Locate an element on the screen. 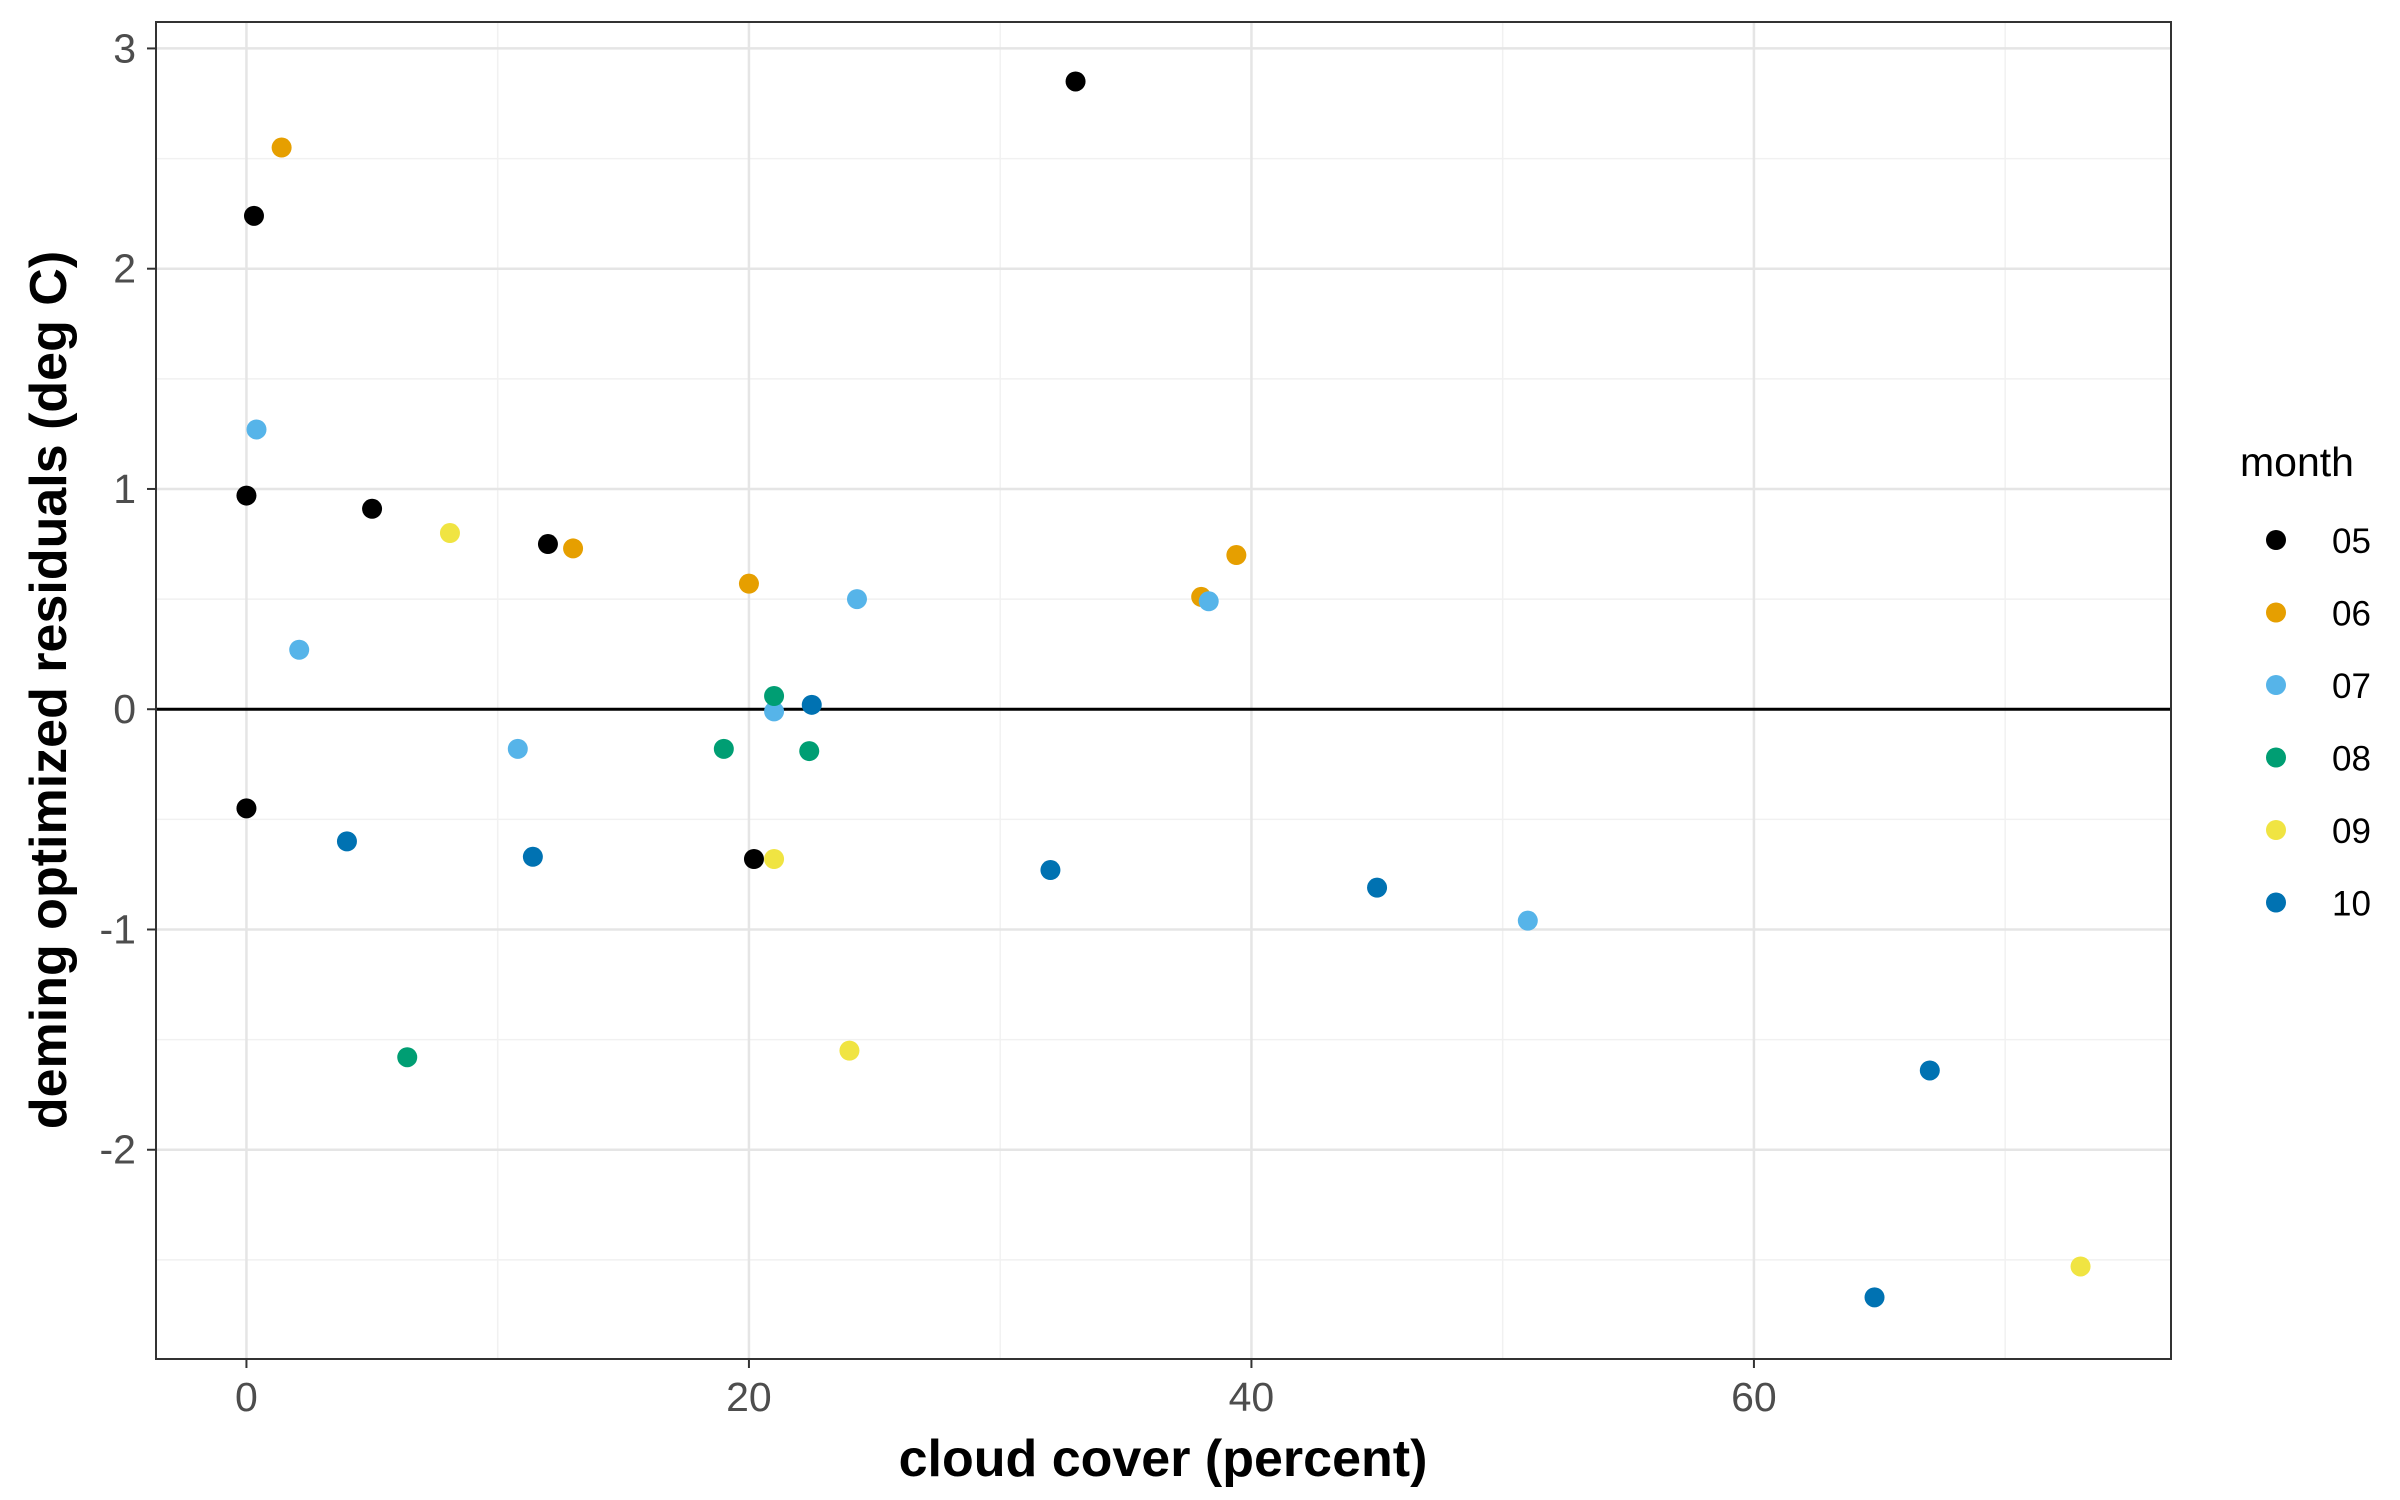 This screenshot has height=1500, width=2400. y-tick-label: 1 is located at coordinates (124, 489).